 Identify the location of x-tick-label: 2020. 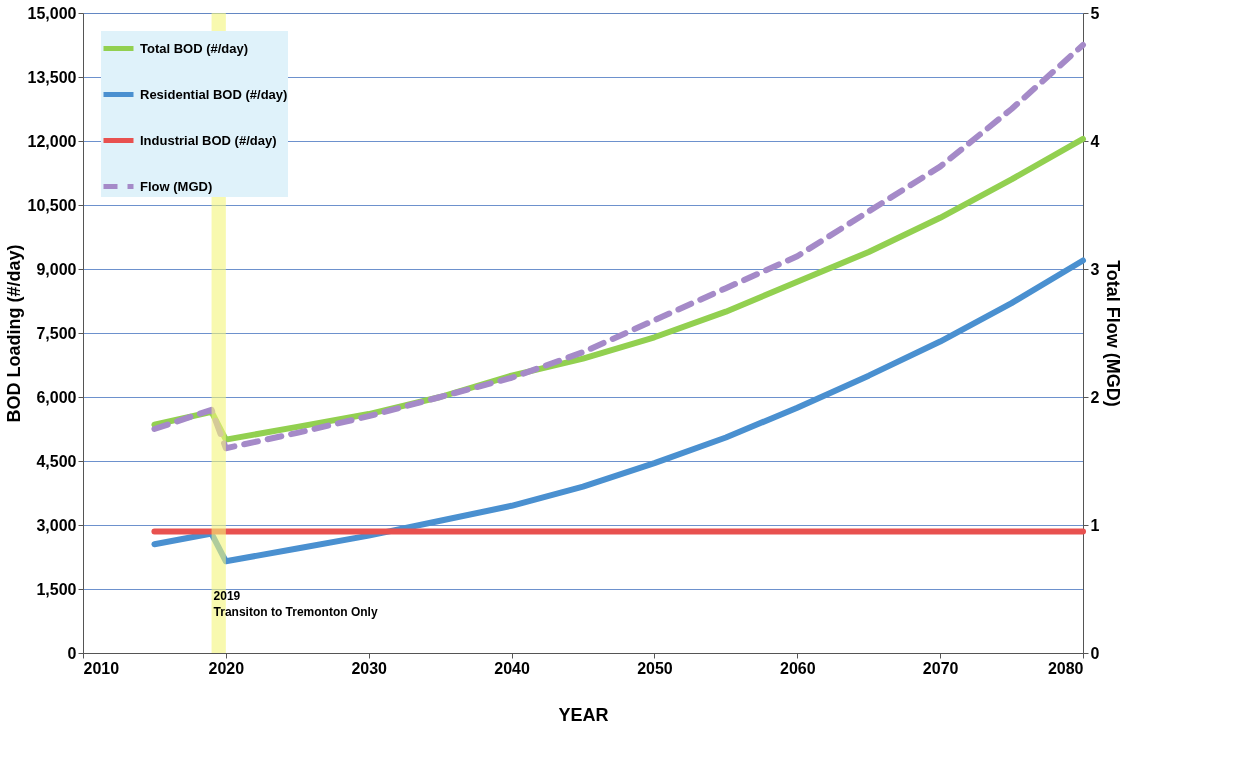
(226, 668).